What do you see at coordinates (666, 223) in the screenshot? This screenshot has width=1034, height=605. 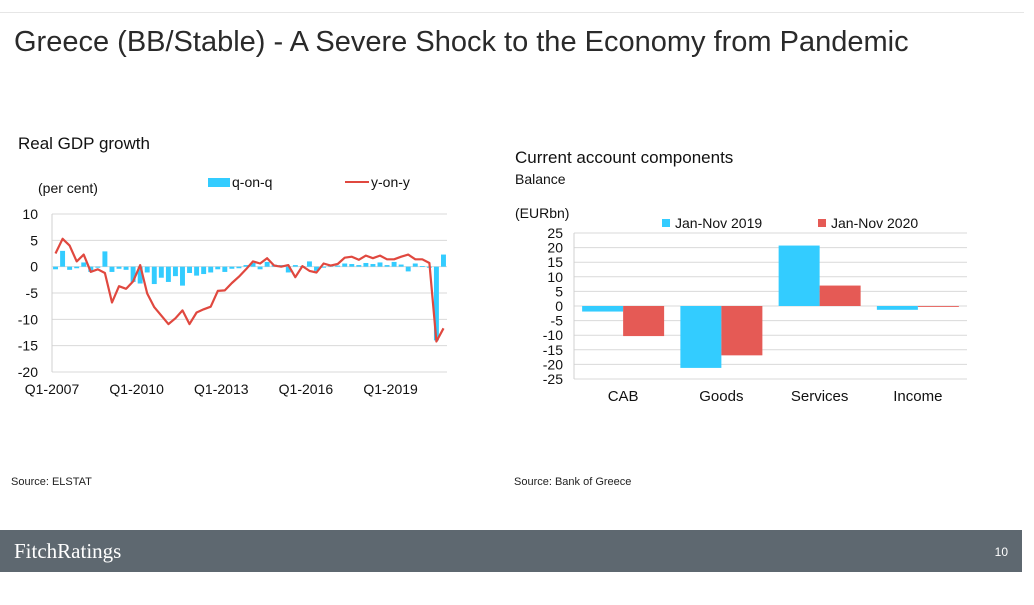 I see `legend-2019-swatch` at bounding box center [666, 223].